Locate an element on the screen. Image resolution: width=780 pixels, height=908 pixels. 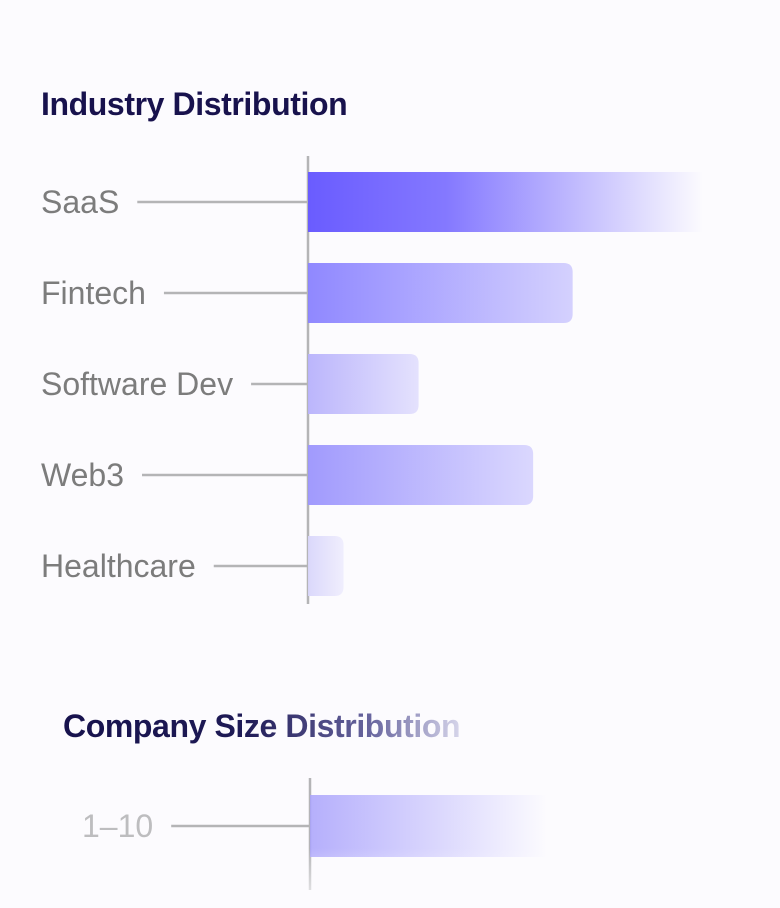
bar-web3 is located at coordinates (421, 475).